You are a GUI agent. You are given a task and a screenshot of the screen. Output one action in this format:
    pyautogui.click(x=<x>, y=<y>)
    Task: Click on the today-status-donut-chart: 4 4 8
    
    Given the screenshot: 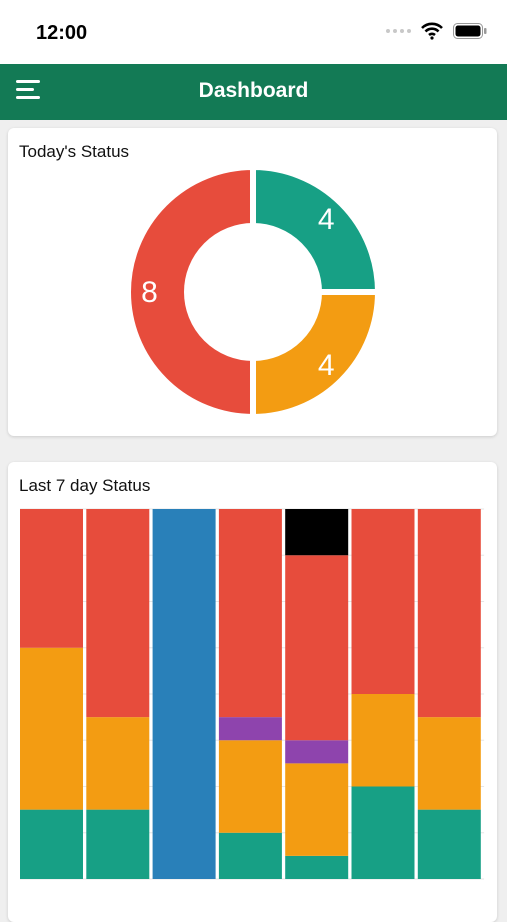 What is the action you would take?
    pyautogui.click(x=253, y=292)
    